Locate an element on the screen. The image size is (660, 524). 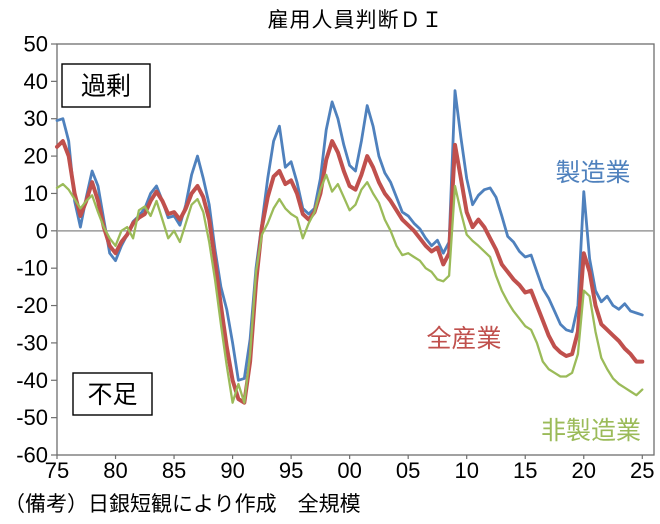
x-tick-label: 80 is located at coordinates (115, 470).